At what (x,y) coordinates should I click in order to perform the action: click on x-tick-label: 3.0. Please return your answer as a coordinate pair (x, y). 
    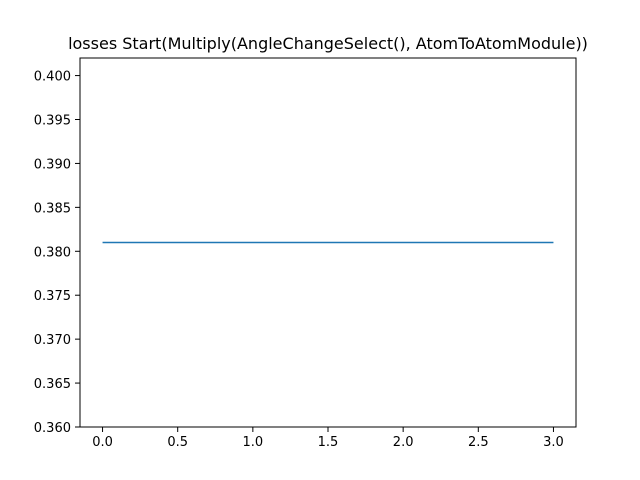
    Looking at the image, I should click on (553, 442).